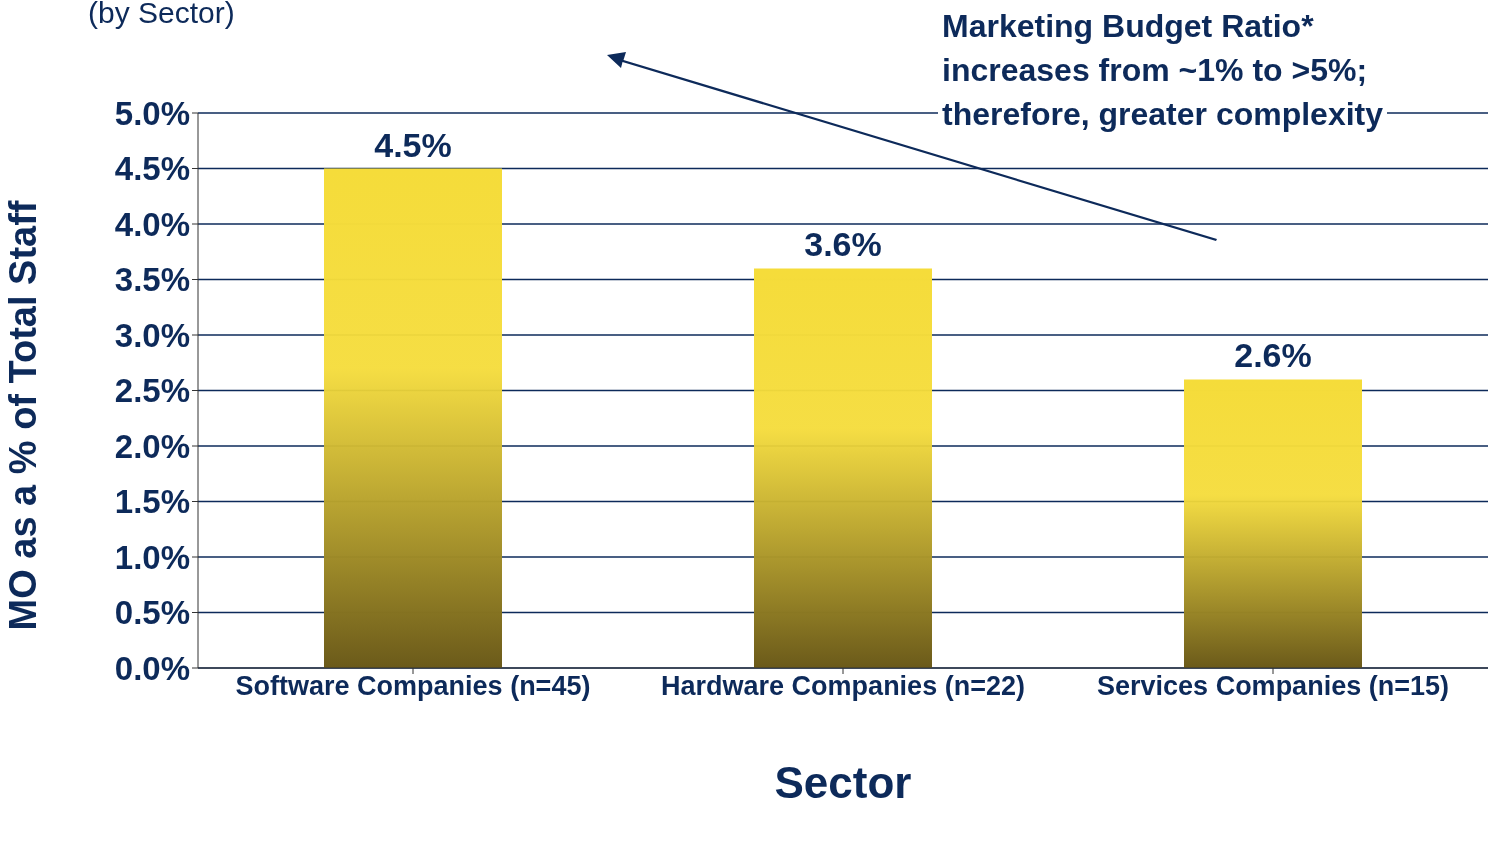  I want to click on x-tick-label: Software Companies (n=45), so click(413, 686).